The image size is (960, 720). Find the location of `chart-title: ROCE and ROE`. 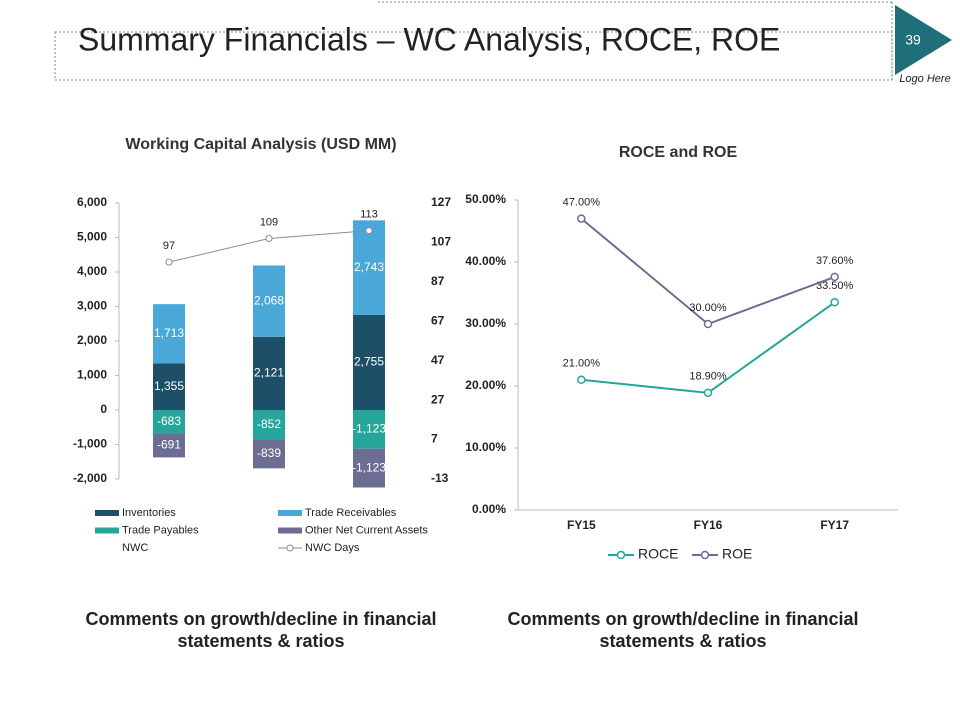

chart-title: ROCE and ROE is located at coordinates (678, 152).